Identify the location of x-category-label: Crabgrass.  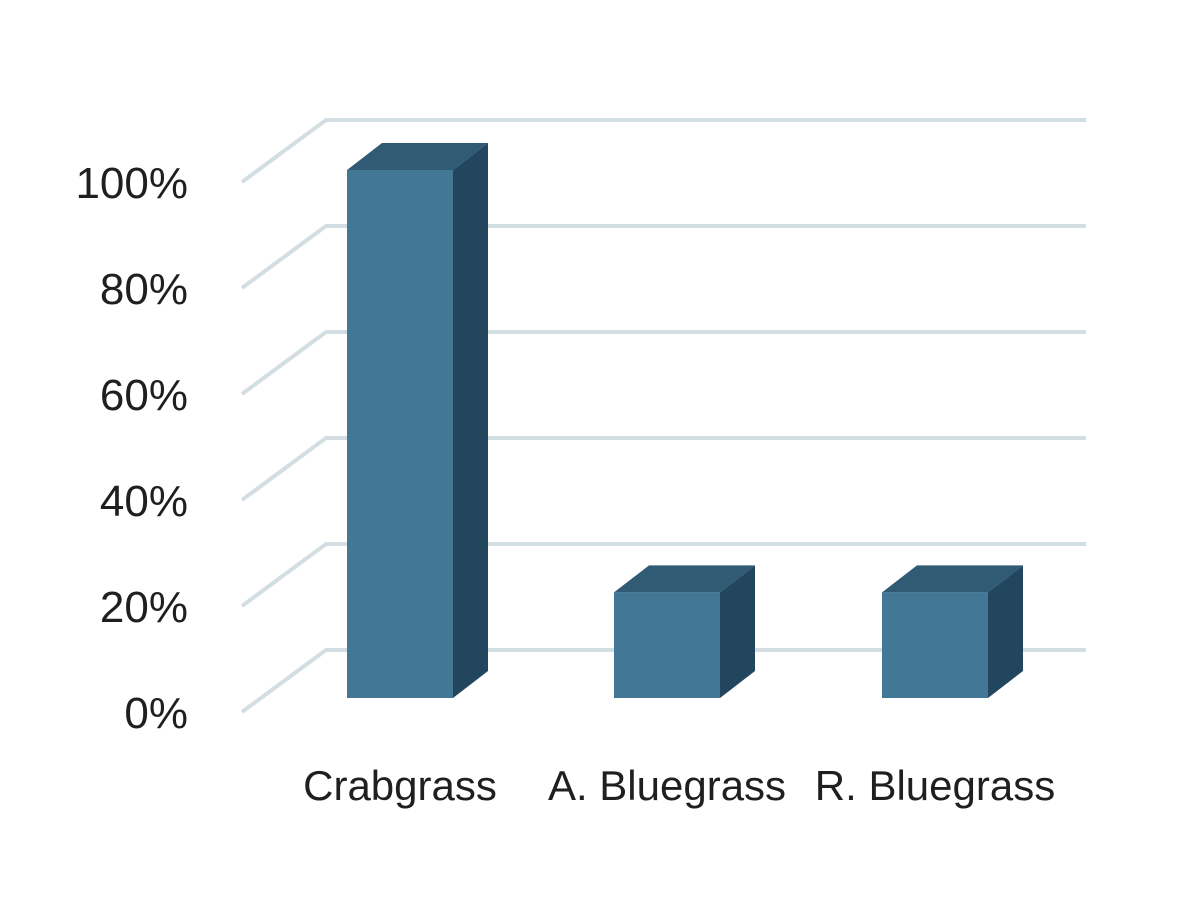
(400, 785).